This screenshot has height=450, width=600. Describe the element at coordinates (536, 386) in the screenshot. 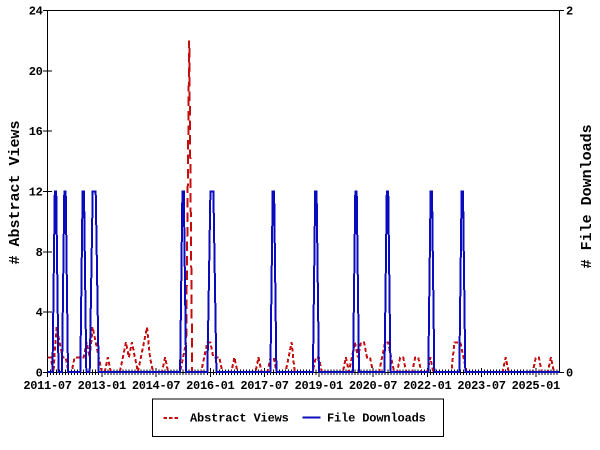

I see `svg-text: 2025-01` at that location.